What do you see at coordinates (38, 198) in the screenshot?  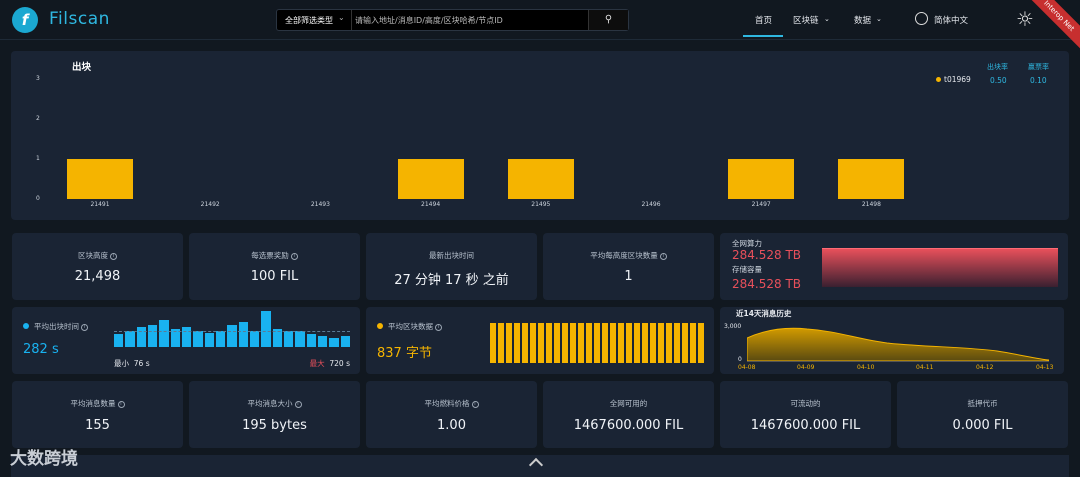 I see `y-tick-label: 0` at bounding box center [38, 198].